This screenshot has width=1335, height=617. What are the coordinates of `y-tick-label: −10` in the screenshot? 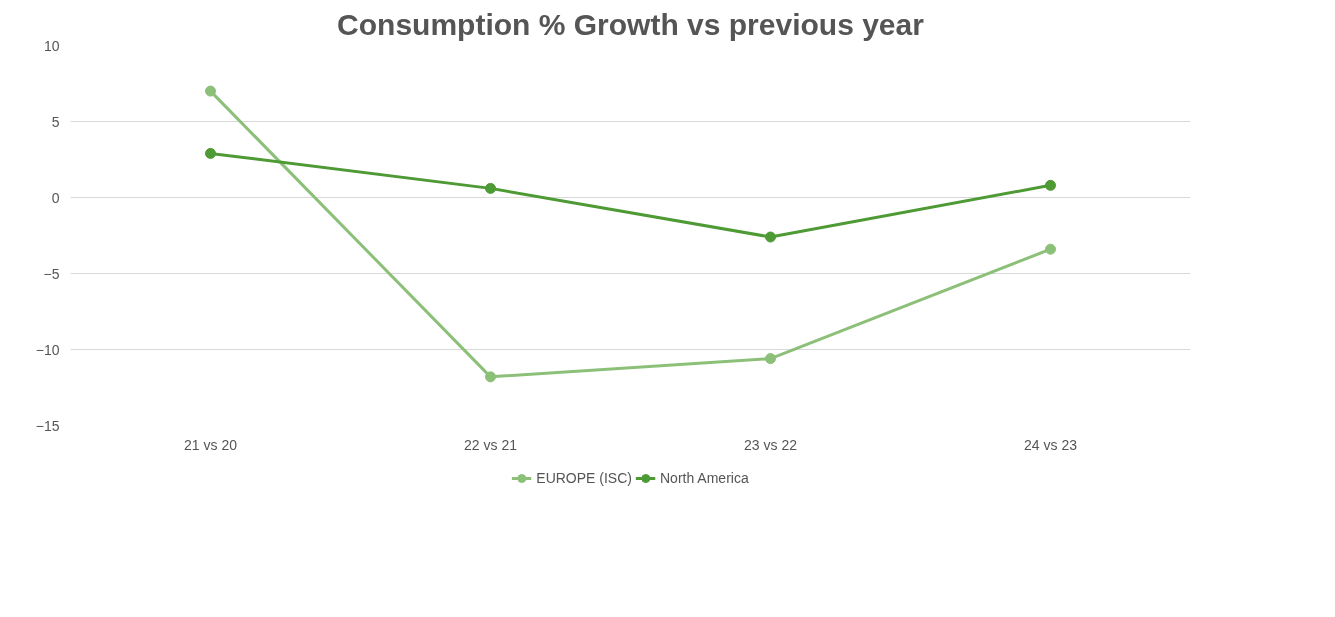 It's located at (47, 349).